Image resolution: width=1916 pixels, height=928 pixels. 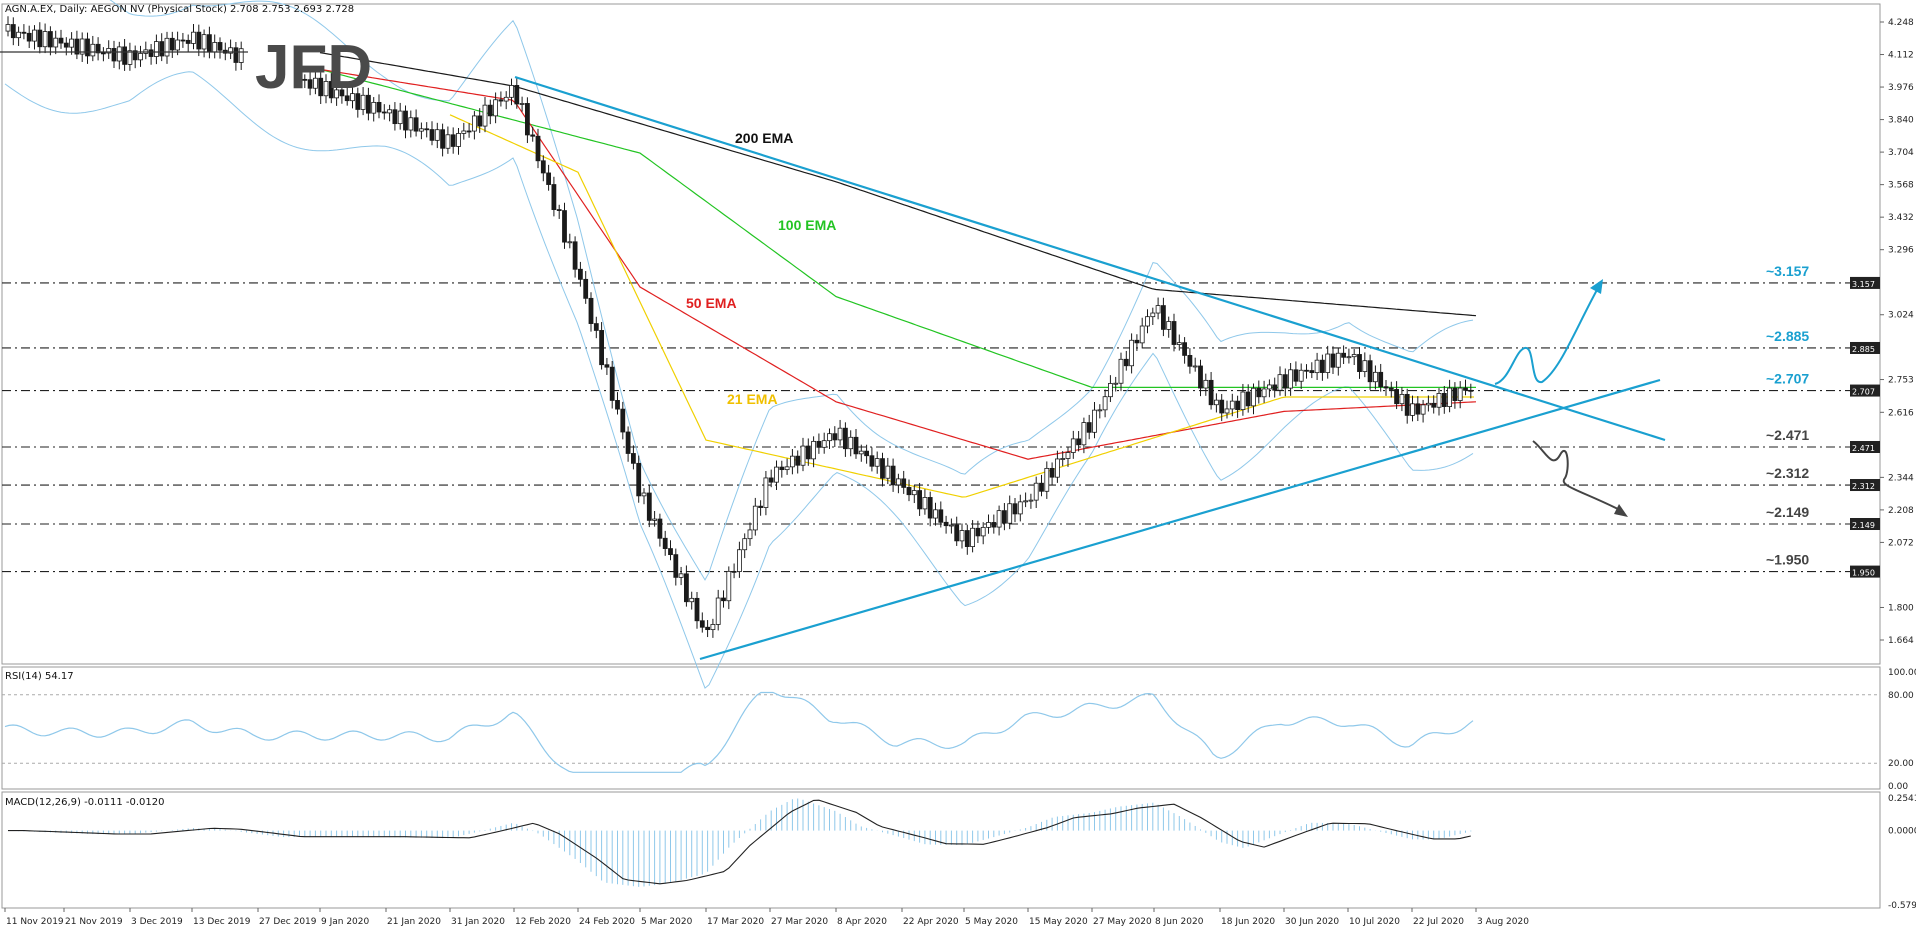 I want to click on rsi-line, so click(x=739, y=732).